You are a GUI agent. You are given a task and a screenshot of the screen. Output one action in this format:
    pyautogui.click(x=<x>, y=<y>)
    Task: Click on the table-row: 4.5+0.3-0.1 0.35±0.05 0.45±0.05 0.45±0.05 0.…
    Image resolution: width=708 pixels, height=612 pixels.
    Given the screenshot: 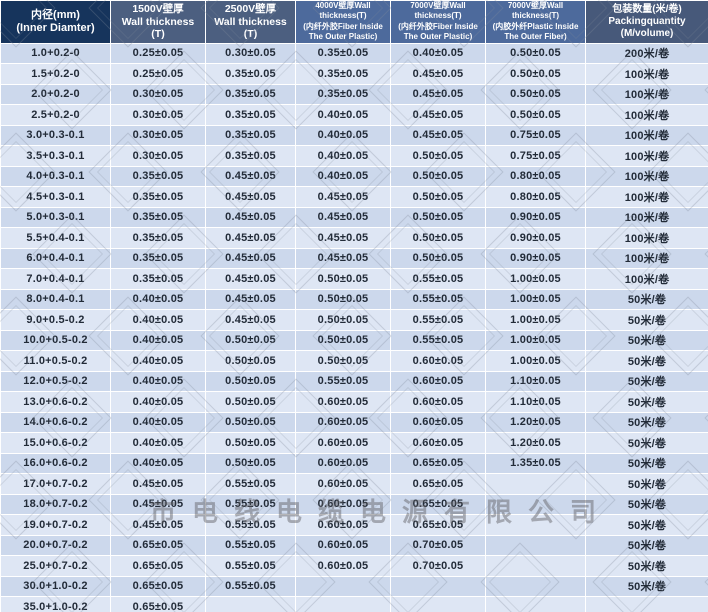 What is the action you would take?
    pyautogui.click(x=354, y=197)
    